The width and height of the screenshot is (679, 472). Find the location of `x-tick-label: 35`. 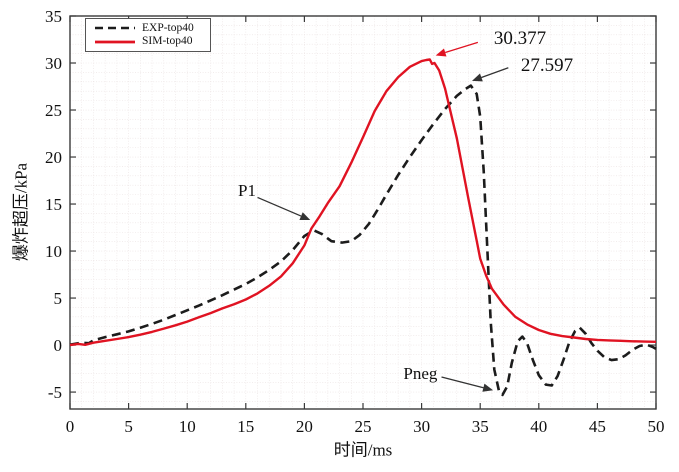

x-tick-label: 35 is located at coordinates (480, 426).